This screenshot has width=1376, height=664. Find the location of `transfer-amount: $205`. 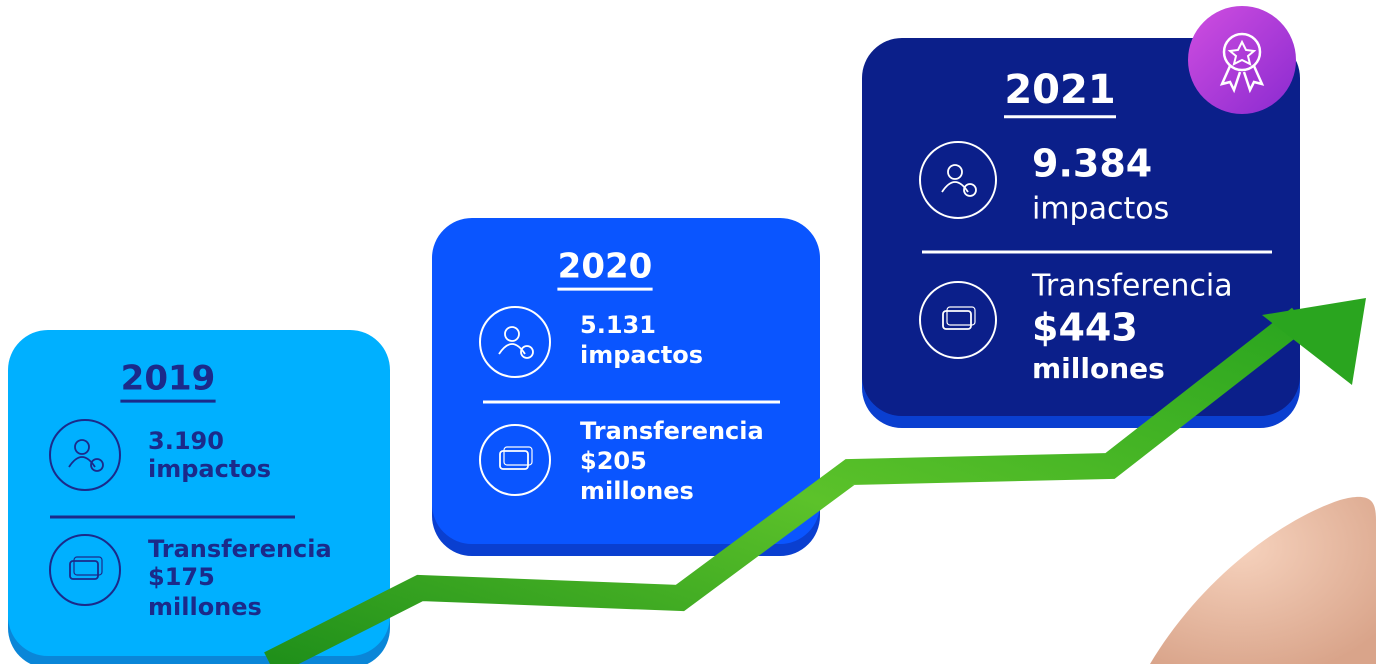

transfer-amount: $205 is located at coordinates (613, 461).